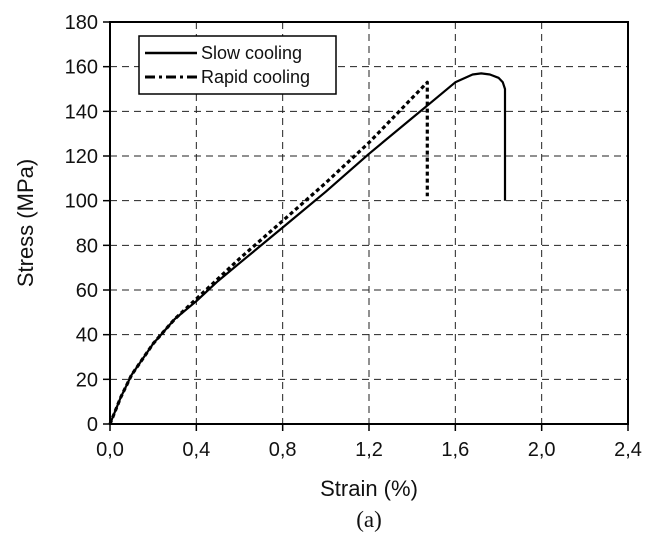  Describe the element at coordinates (87, 291) in the screenshot. I see `y-tick-label: 60` at that location.